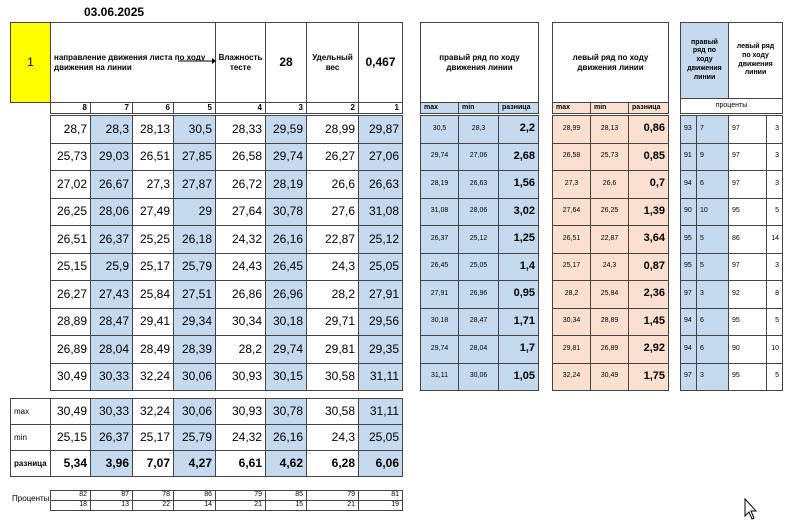  What do you see at coordinates (240, 463) in the screenshot?
I see `summary-value: 6,61` at bounding box center [240, 463].